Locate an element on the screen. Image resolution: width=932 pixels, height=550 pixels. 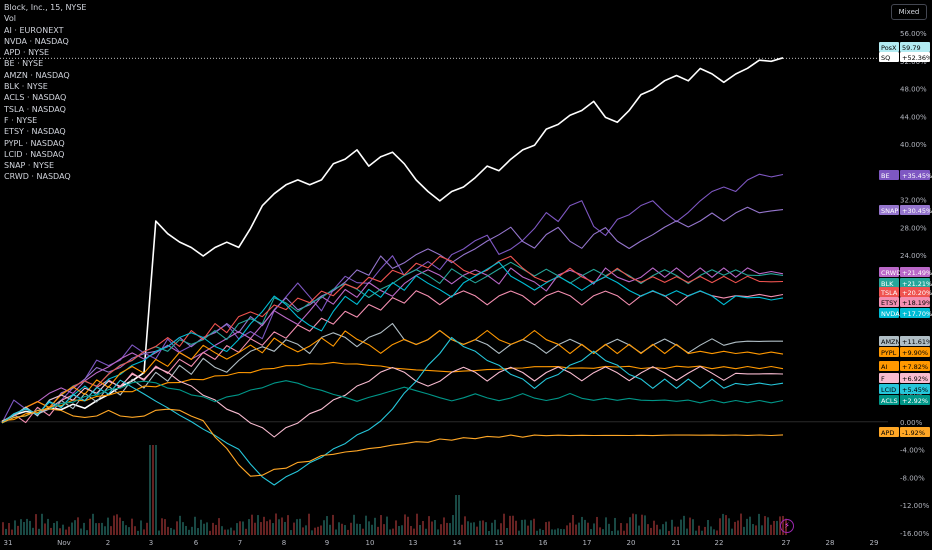
legend-item: CRWD · NASDAQ is located at coordinates (37, 177).